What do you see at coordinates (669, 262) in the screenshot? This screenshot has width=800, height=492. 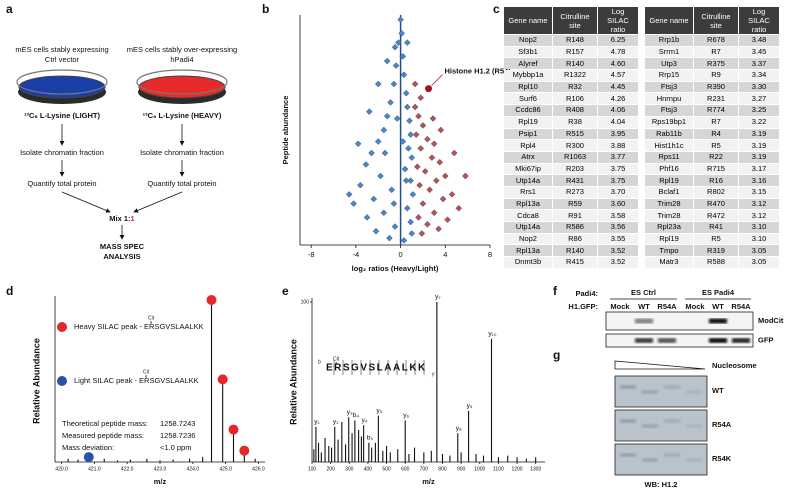 I see `table-cell: Matr3` at bounding box center [669, 262].